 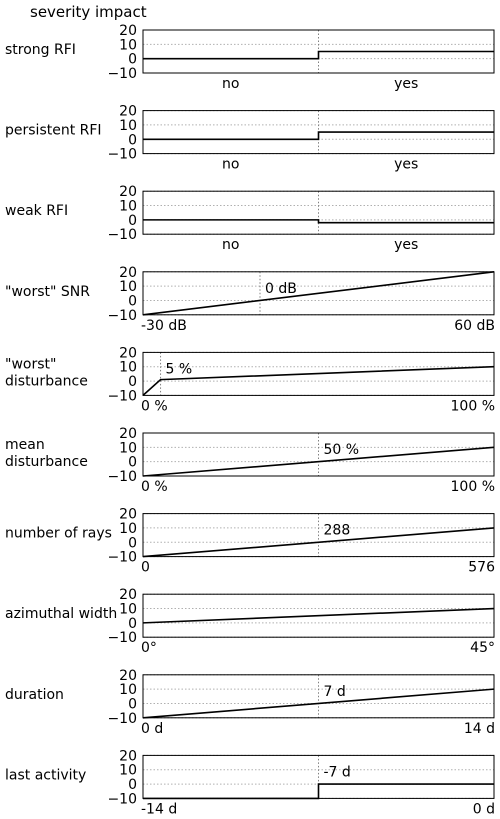 I want to click on panel-label: last activity, so click(x=45, y=775).